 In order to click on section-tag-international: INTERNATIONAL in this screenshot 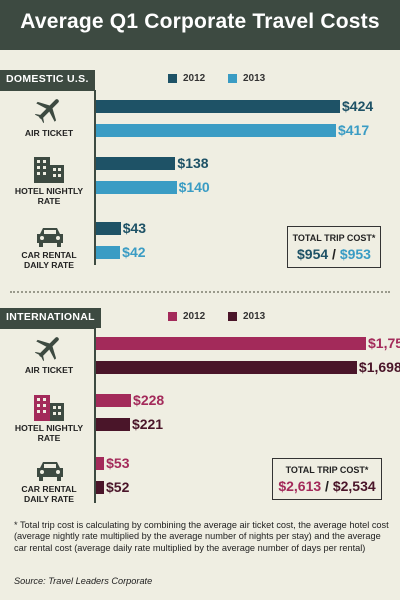, I will do `click(50, 318)`.